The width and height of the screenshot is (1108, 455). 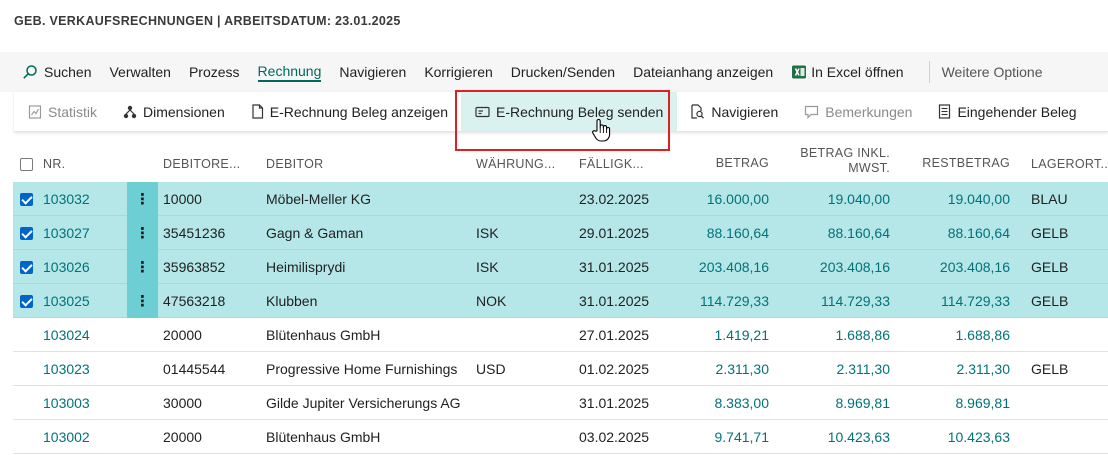 What do you see at coordinates (30, 161) in the screenshot?
I see `select-all-checkbox` at bounding box center [30, 161].